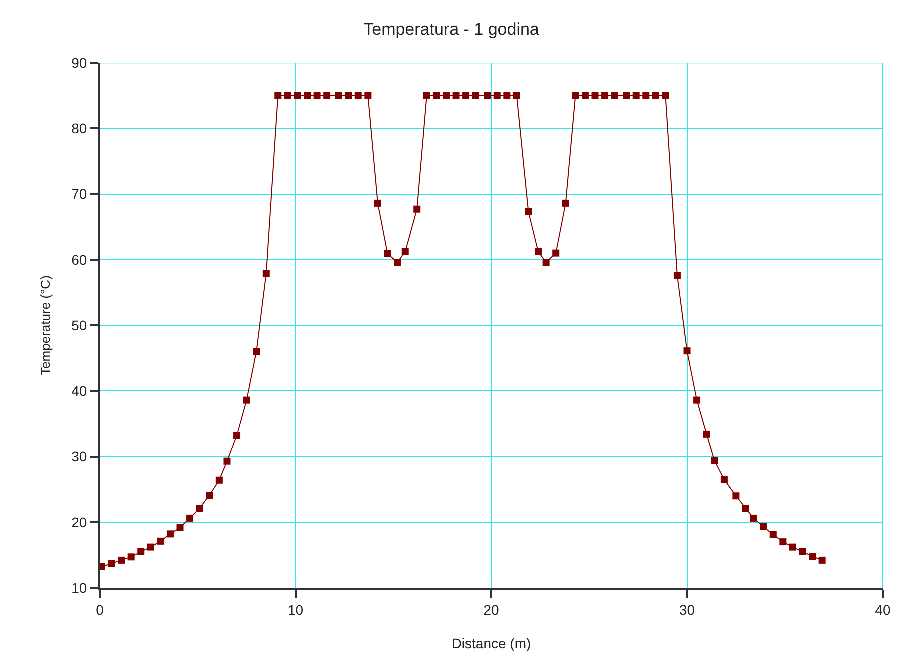 This screenshot has width=903, height=666. I want to click on x-tick-label: 10, so click(296, 610).